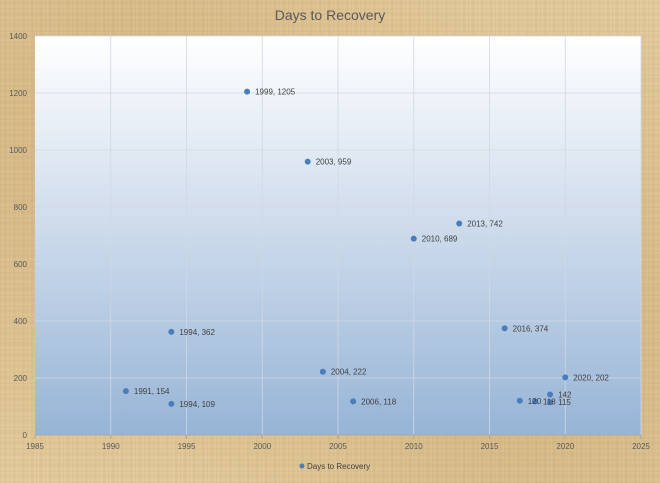  What do you see at coordinates (152, 391) in the screenshot?
I see `data-label: 1991, 154` at bounding box center [152, 391].